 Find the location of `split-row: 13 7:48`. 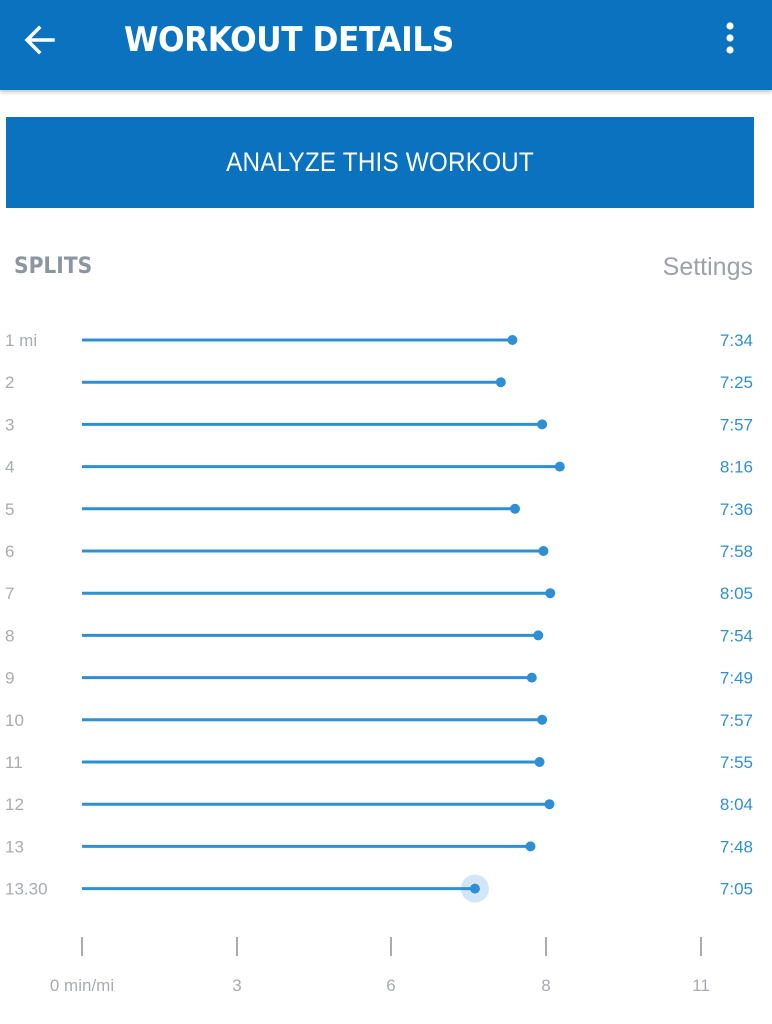

split-row: 13 7:48 is located at coordinates (379, 846).